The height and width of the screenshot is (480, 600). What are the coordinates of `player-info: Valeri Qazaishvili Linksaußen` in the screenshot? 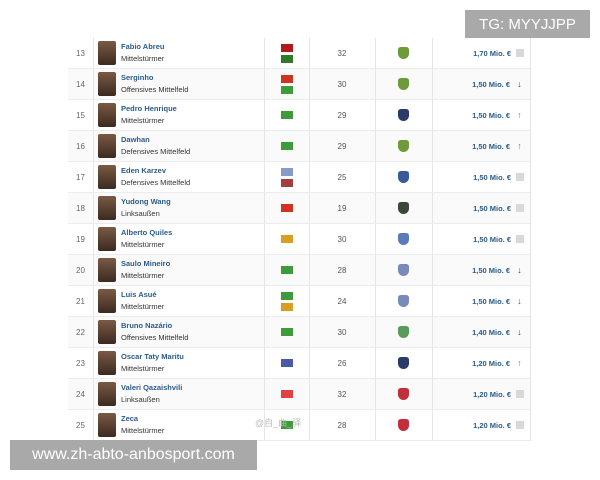 It's located at (151, 394).